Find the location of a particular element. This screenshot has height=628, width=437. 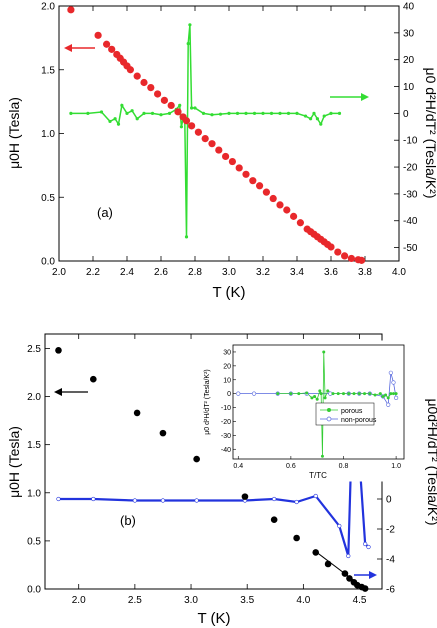

panel-a-ylabel-right: μ0 d²H/dT² (Tesla/K²) is located at coordinates (430, 133).